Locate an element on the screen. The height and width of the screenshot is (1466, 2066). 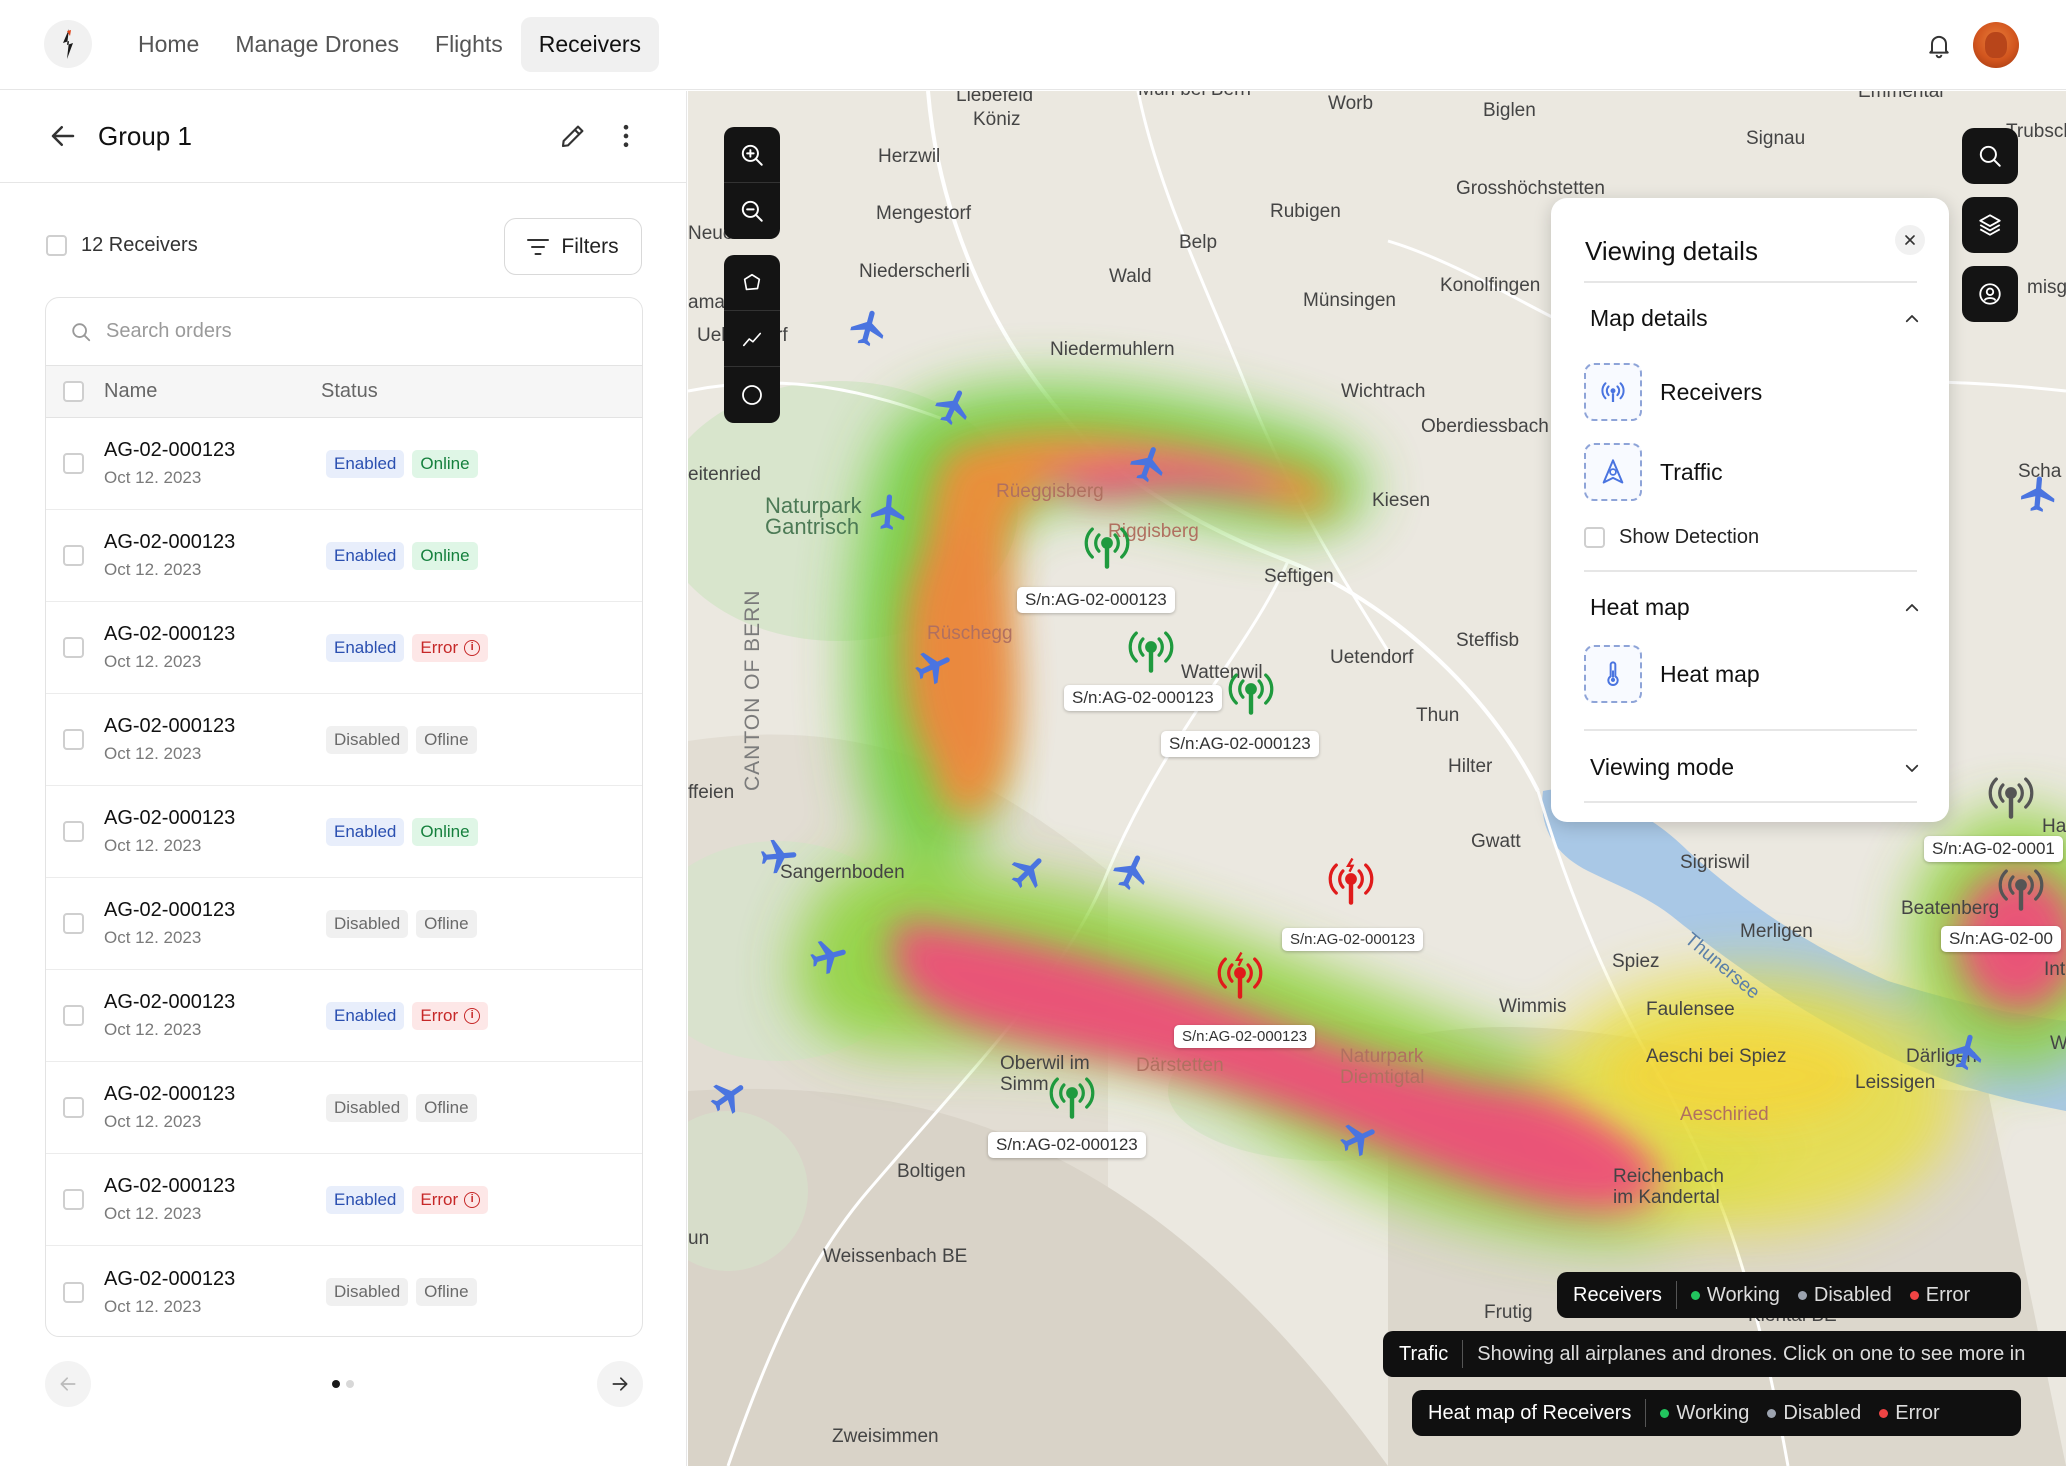
show-detection-checkbox is located at coordinates (1594, 537).